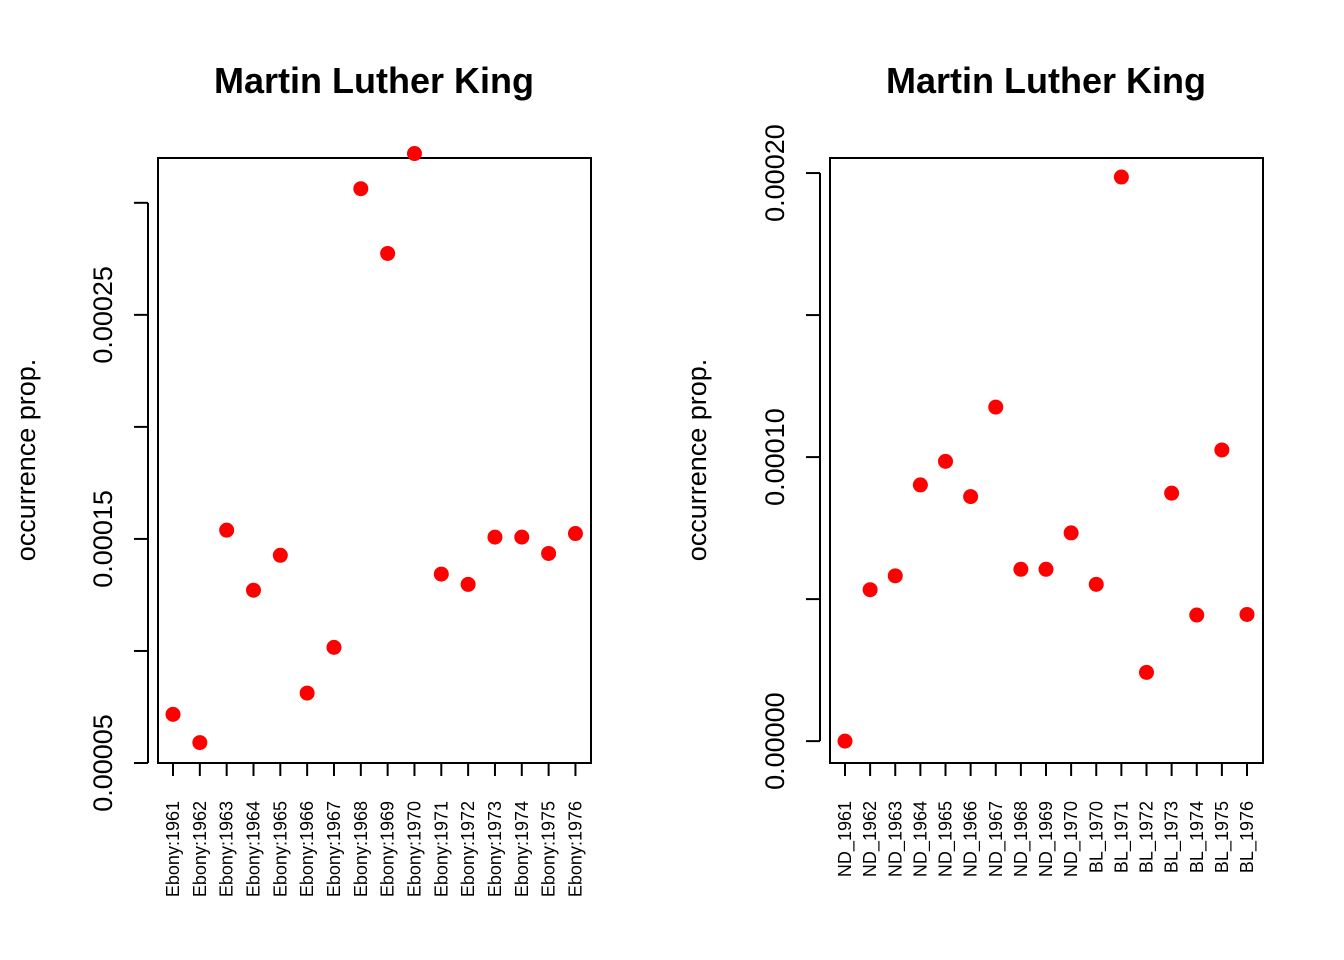 Image resolution: width=1344 pixels, height=960 pixels. I want to click on x-tick-label: ND_1966, so click(971, 839).